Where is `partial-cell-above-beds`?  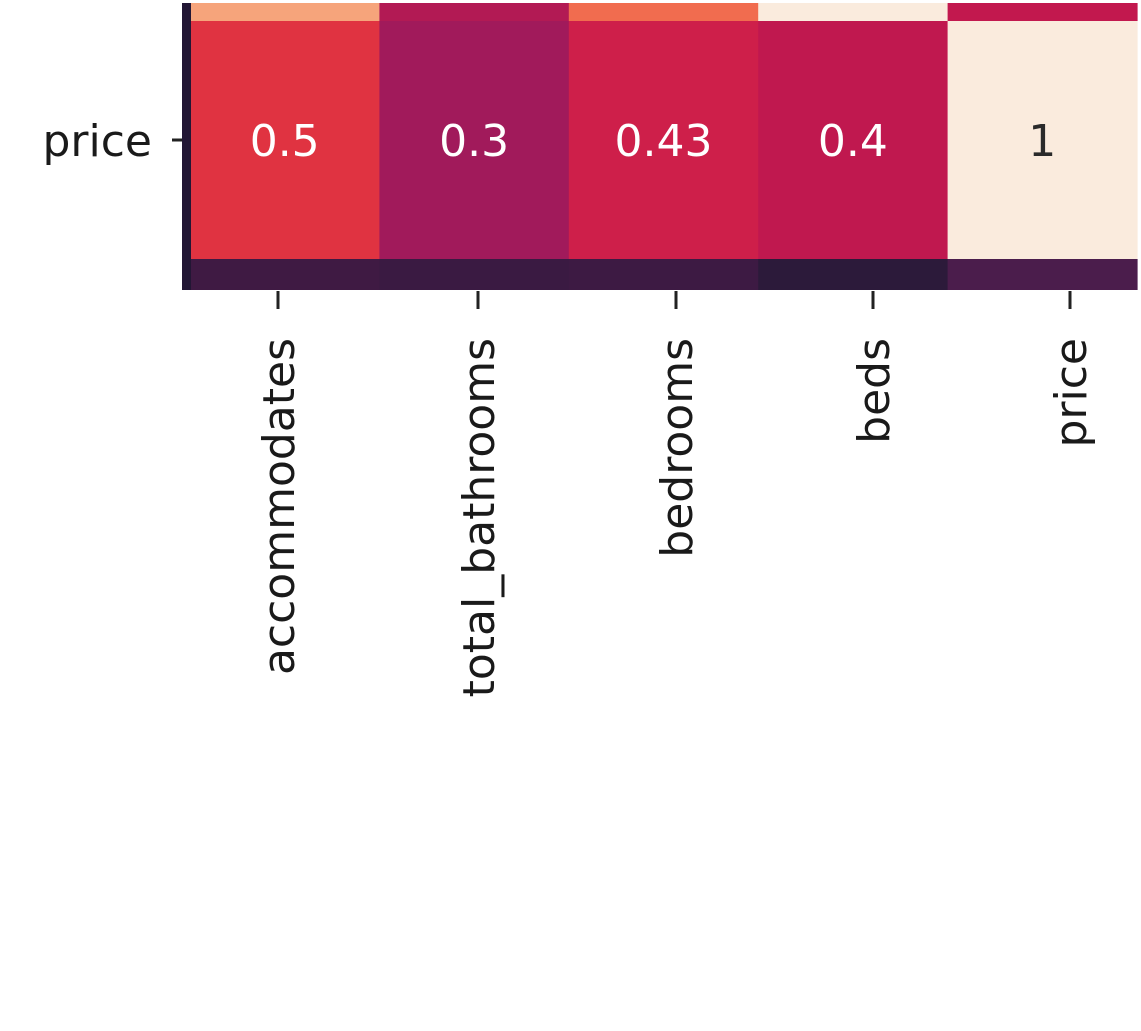 partial-cell-above-beds is located at coordinates (853, 12).